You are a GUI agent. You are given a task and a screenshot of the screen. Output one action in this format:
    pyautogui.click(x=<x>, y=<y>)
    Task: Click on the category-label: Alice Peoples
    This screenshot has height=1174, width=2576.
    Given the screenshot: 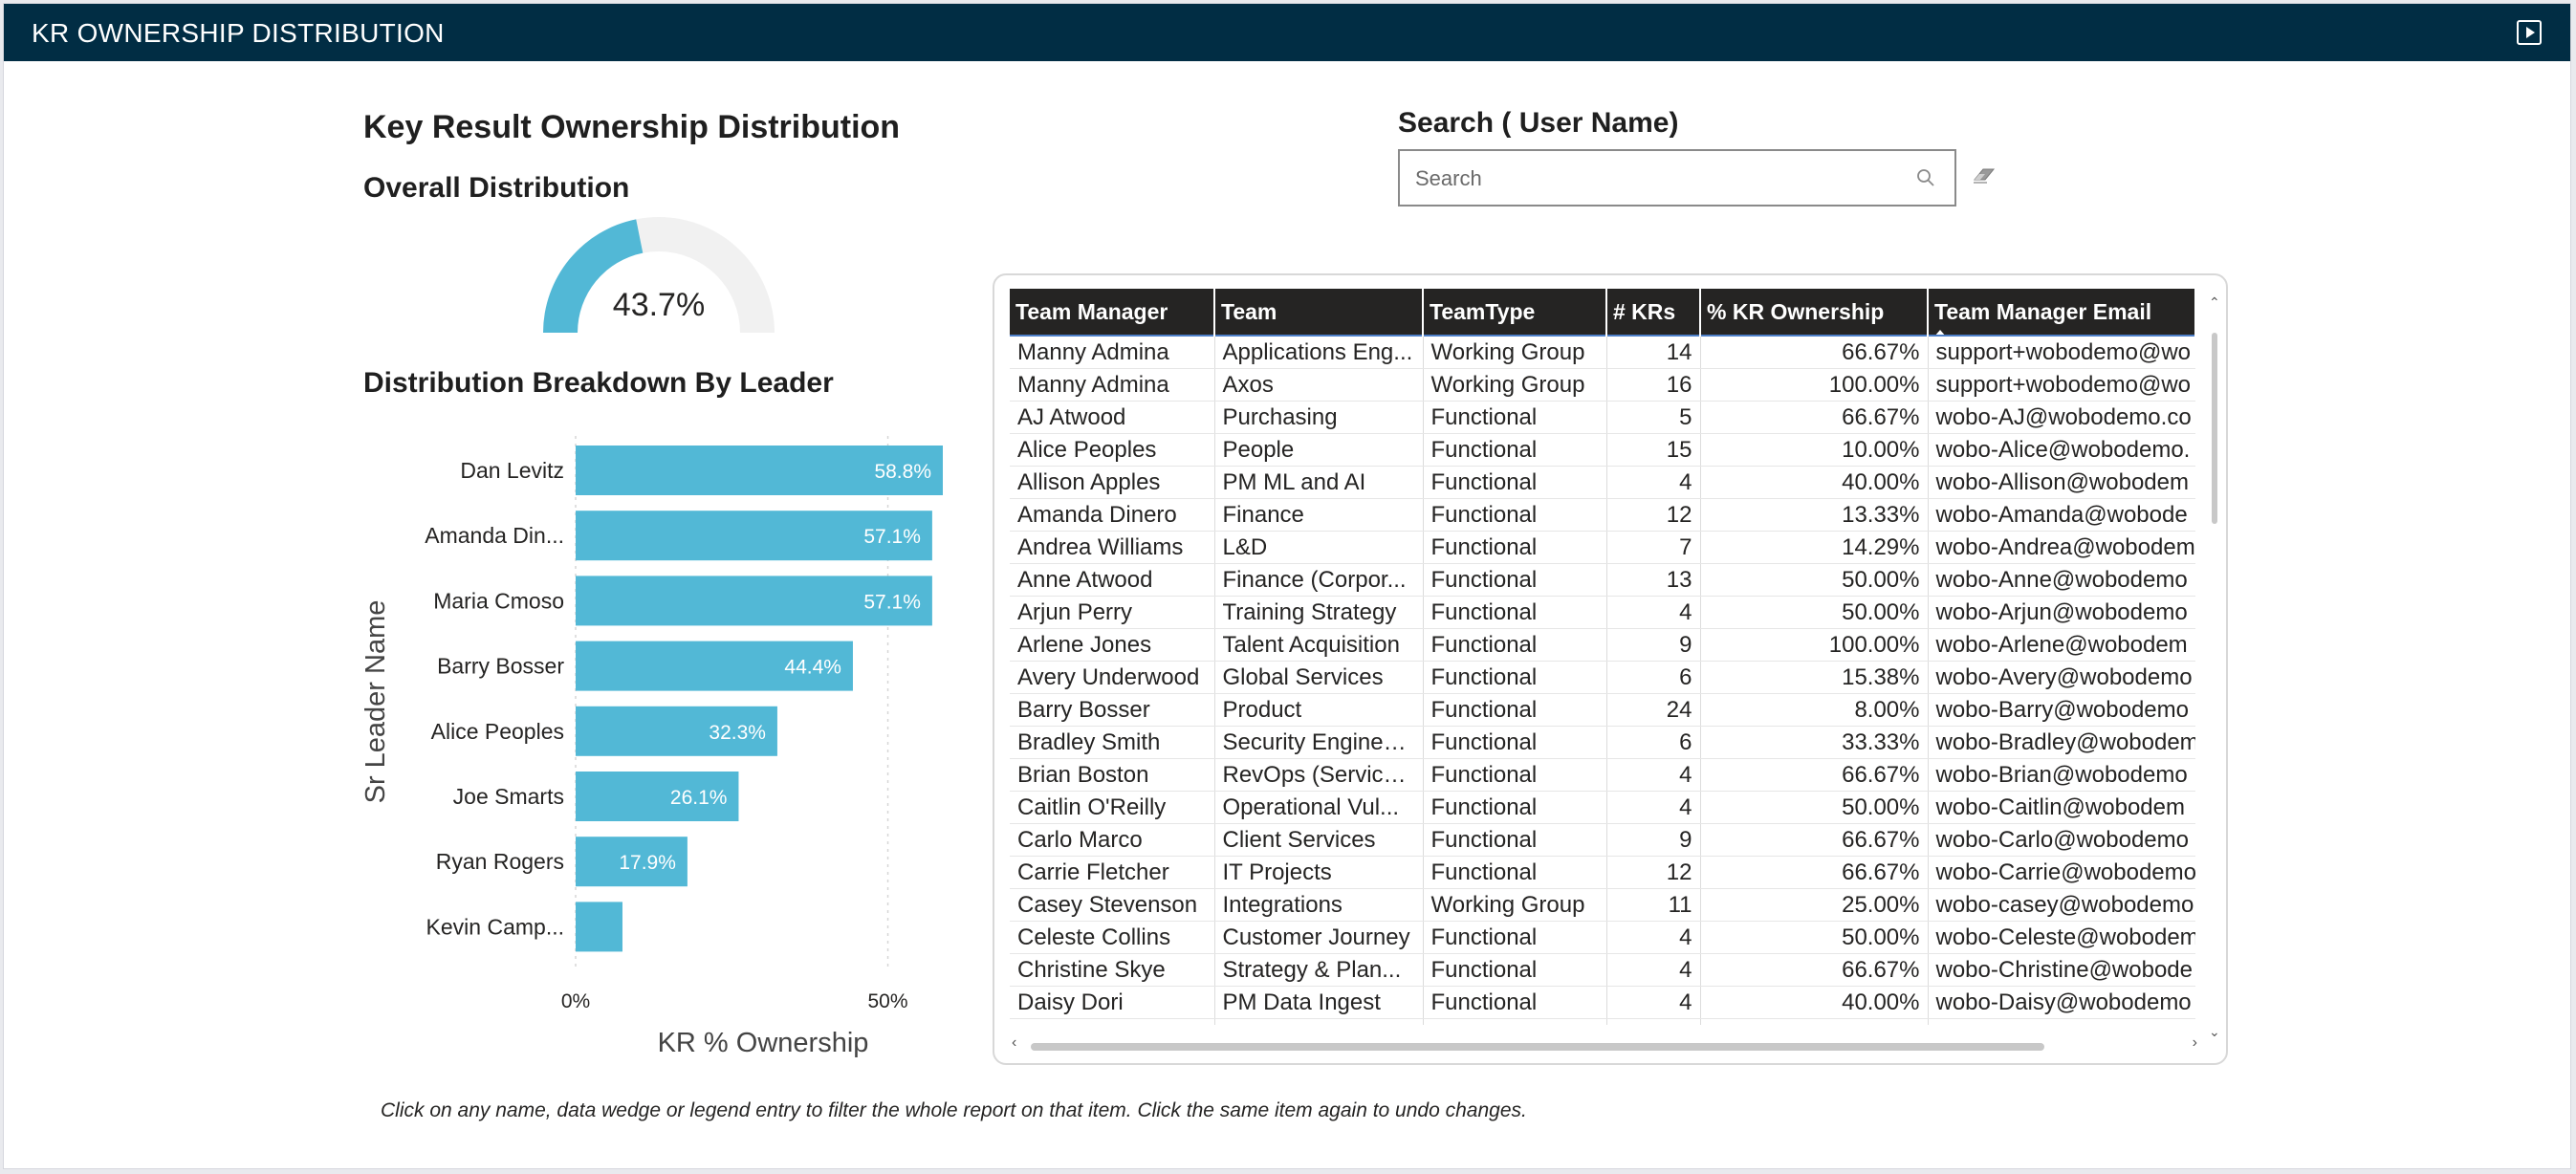 What is the action you would take?
    pyautogui.click(x=497, y=731)
    